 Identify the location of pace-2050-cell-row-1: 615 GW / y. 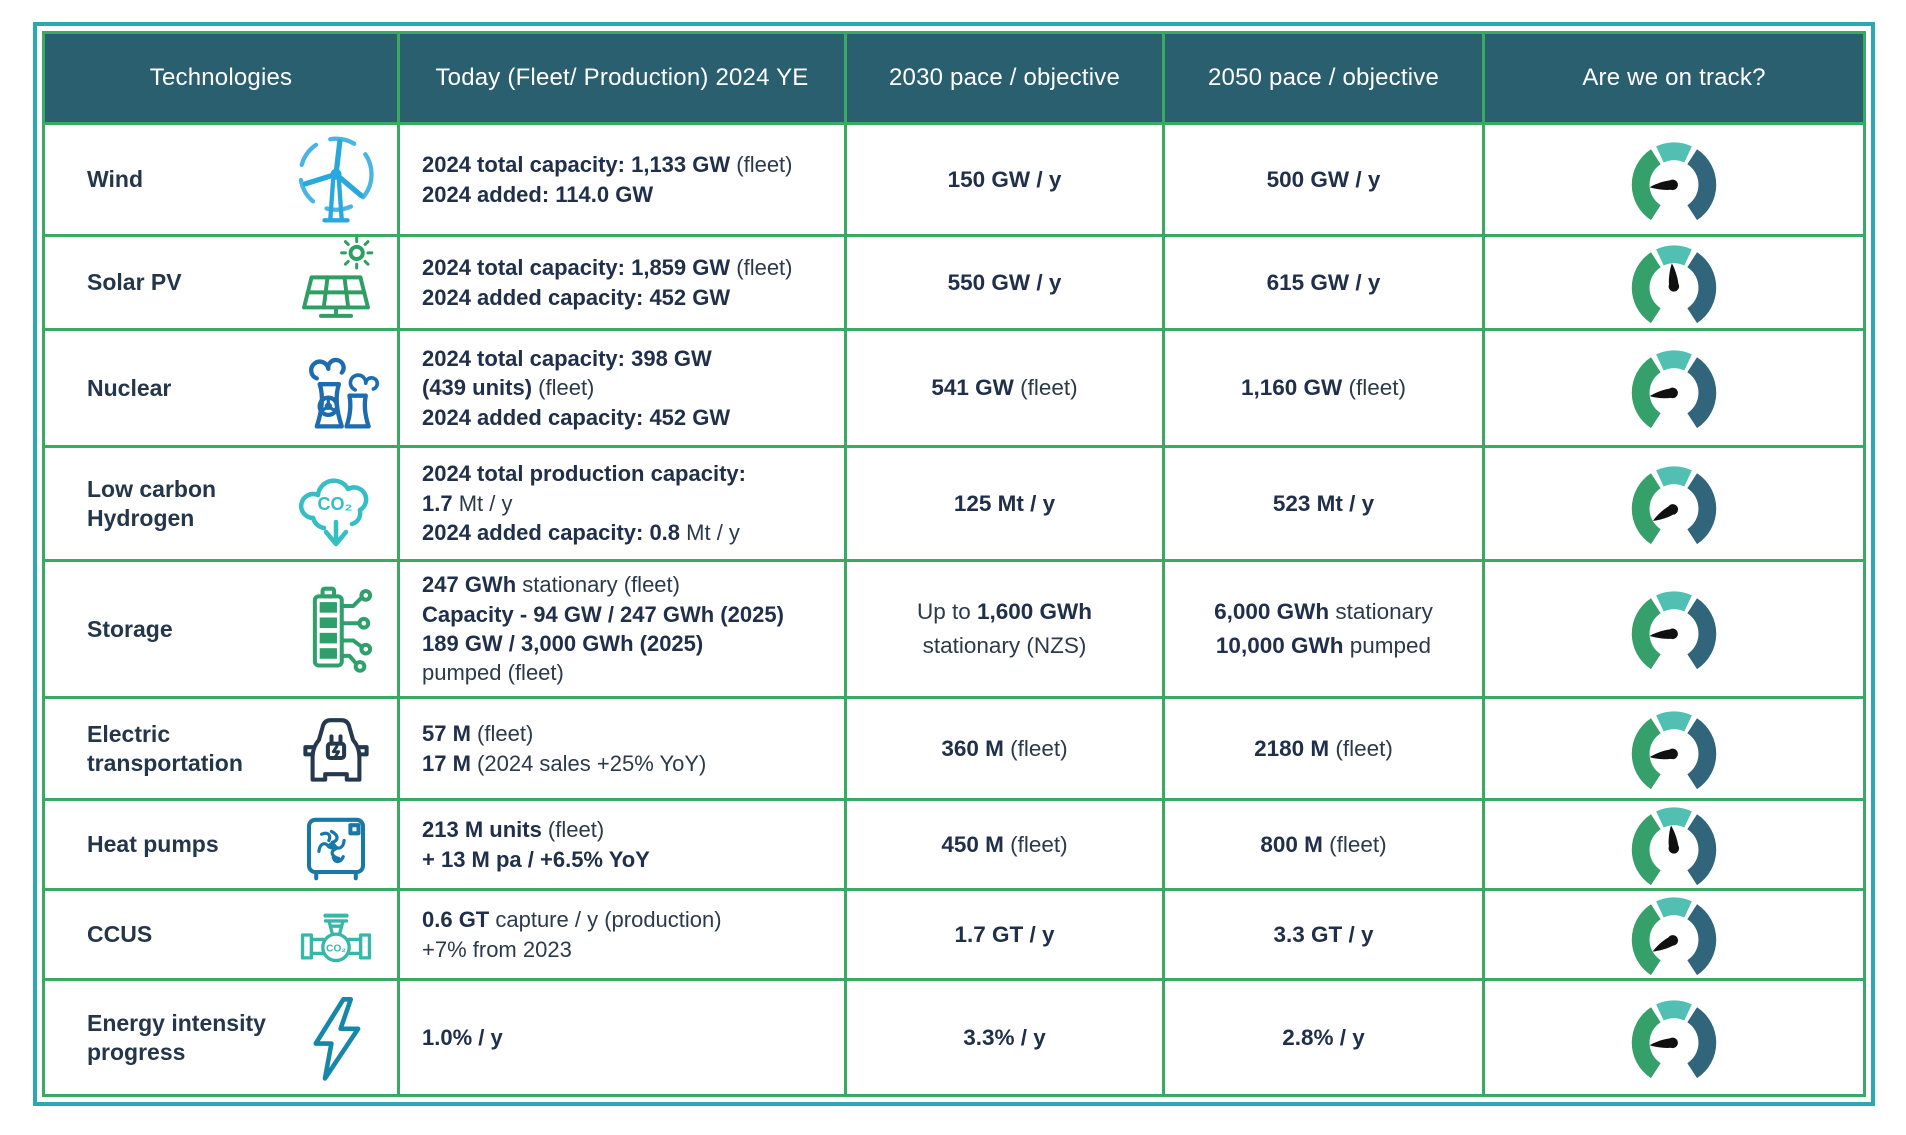
(1323, 282).